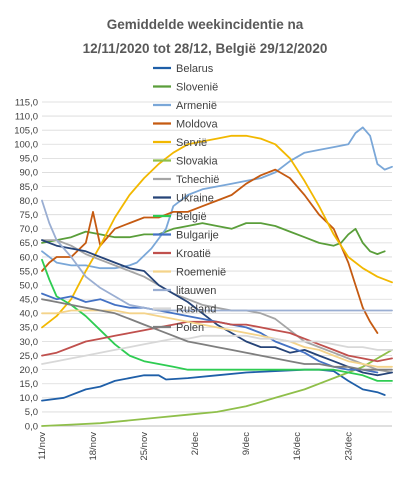 This screenshot has width=407, height=498. What do you see at coordinates (197, 236) in the screenshot?
I see `legend-label-bulgarije: Bulgarije` at bounding box center [197, 236].